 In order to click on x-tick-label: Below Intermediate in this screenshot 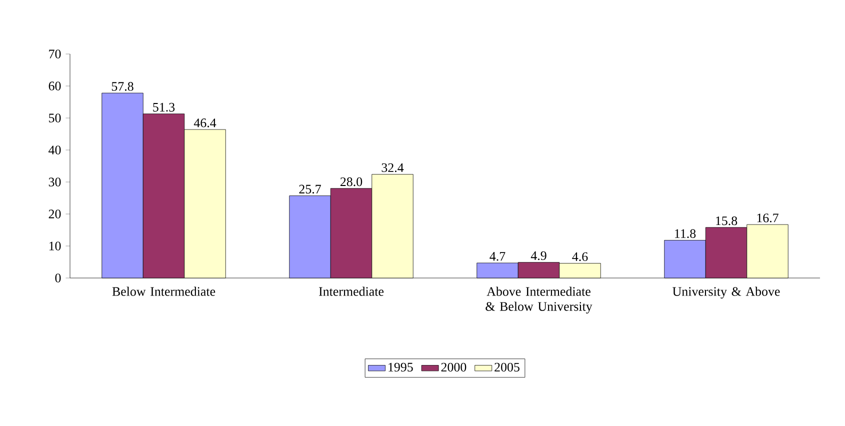, I will do `click(164, 291)`.